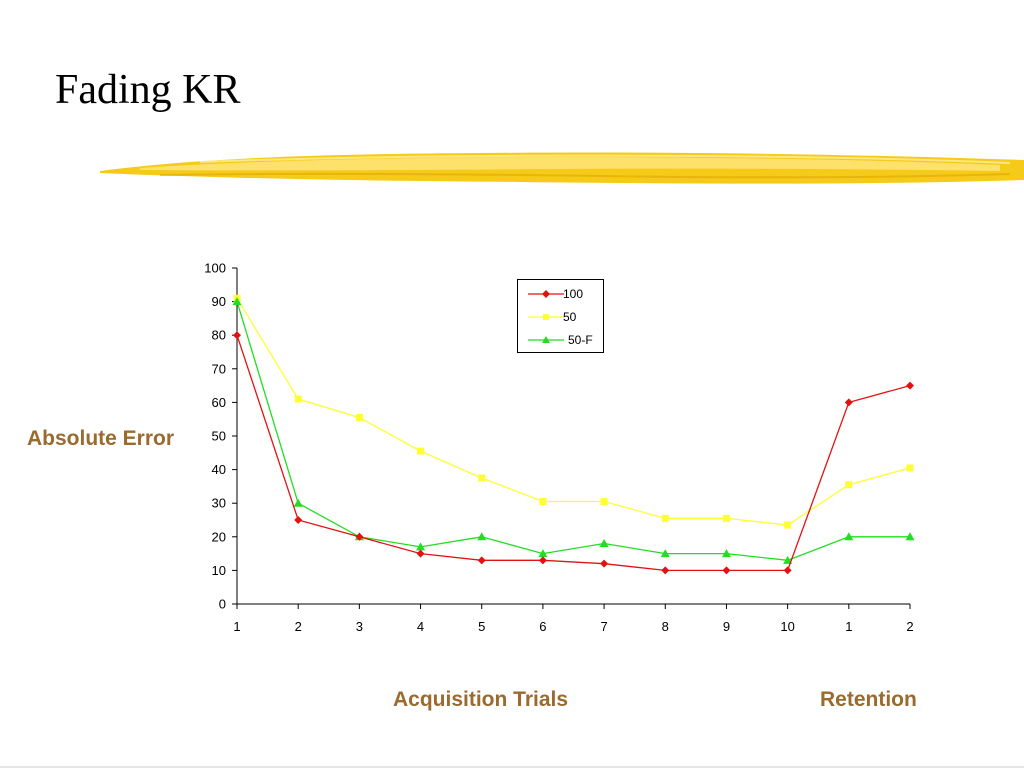 The image size is (1024, 768). What do you see at coordinates (219, 503) in the screenshot?
I see `y-tick-label: 30` at bounding box center [219, 503].